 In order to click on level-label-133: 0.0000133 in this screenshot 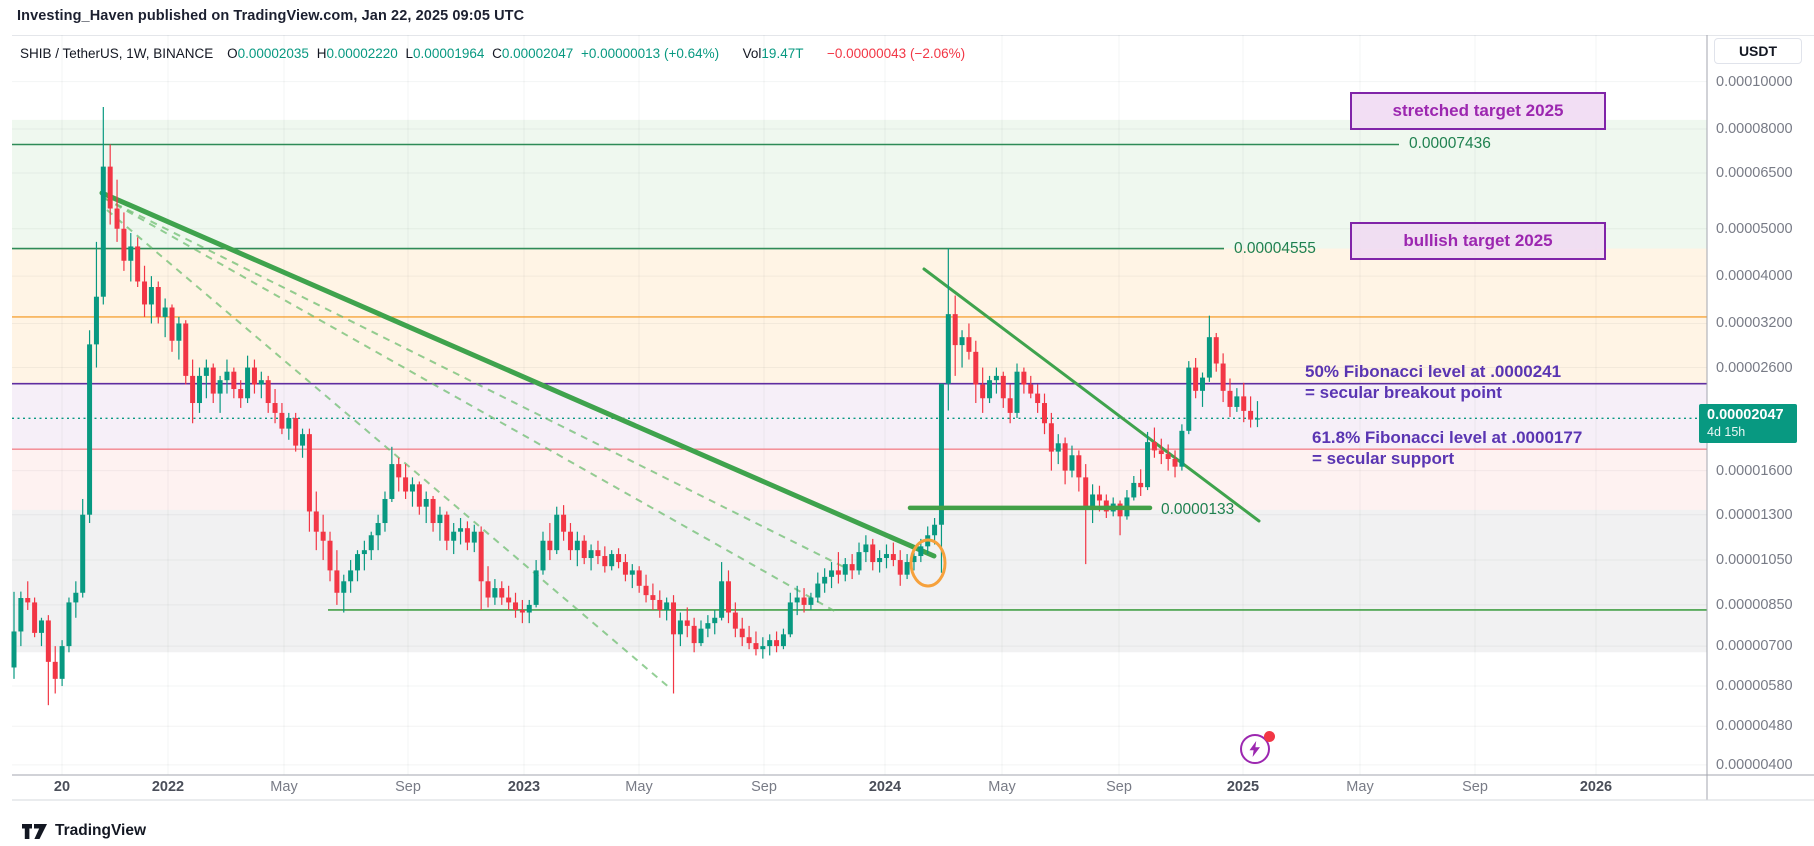, I will do `click(1198, 509)`.